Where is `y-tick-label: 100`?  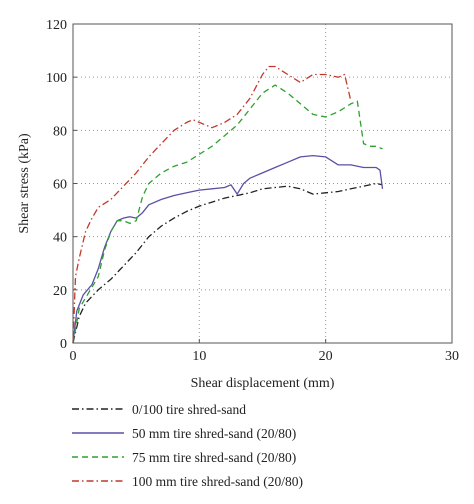
y-tick-label: 100 is located at coordinates (56, 78).